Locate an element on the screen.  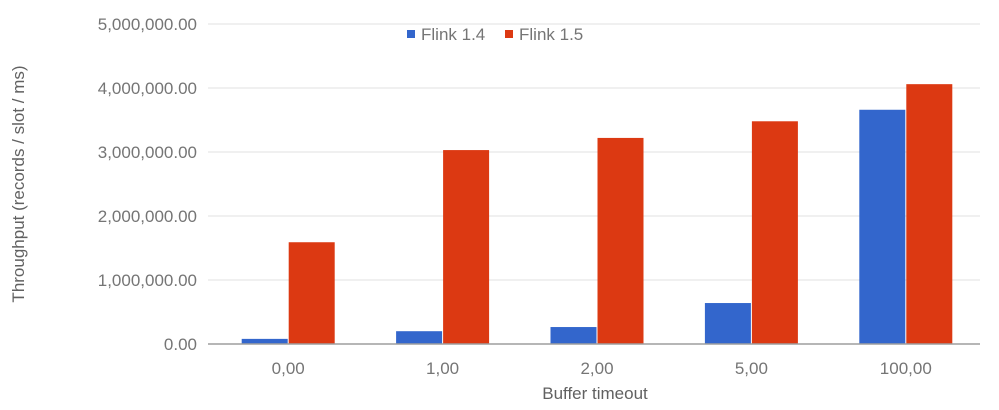
y-tick-label: 2,000,000.00 is located at coordinates (147, 216).